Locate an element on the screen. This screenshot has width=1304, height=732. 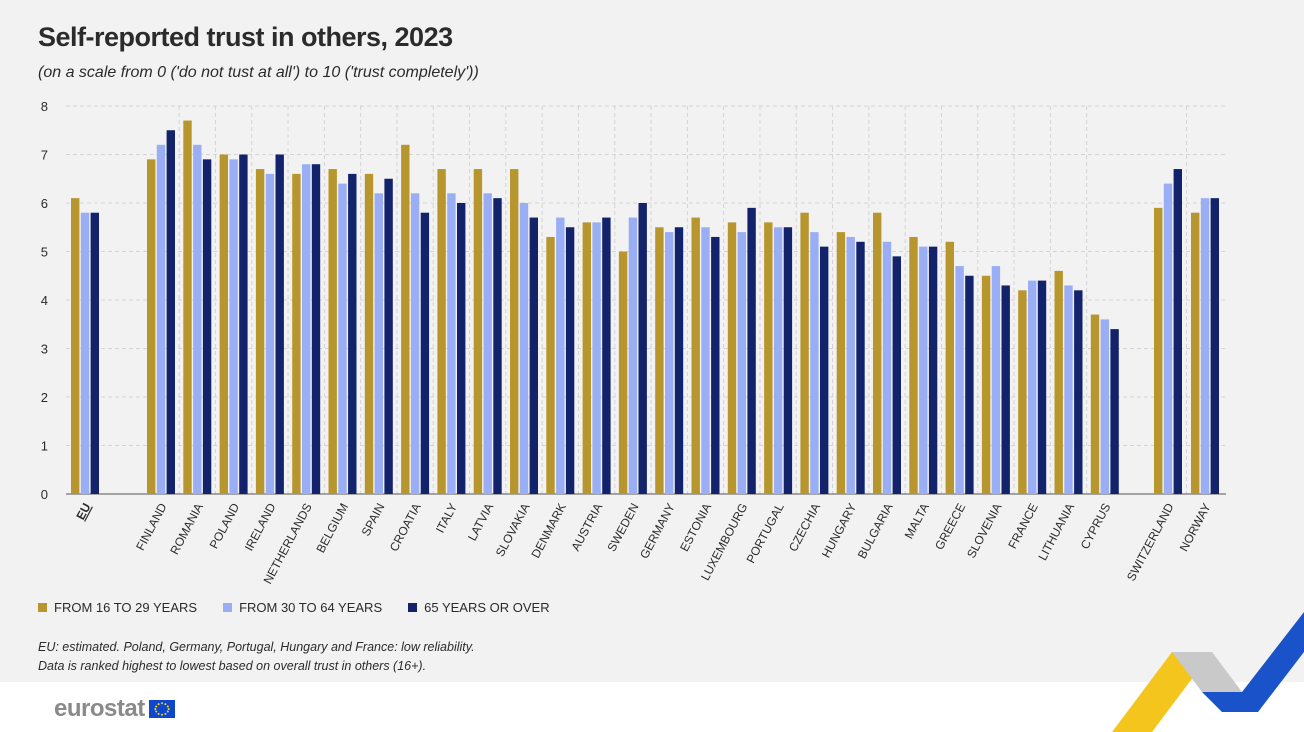
logo-text: eurostat is located at coordinates (99, 708).